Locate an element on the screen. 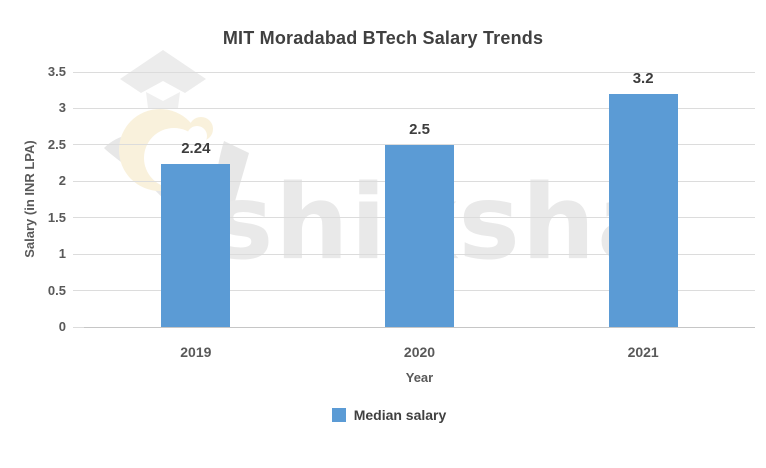 Image resolution: width=766 pixels, height=468 pixels. y-tick-label: 3.5 is located at coordinates (56, 71).